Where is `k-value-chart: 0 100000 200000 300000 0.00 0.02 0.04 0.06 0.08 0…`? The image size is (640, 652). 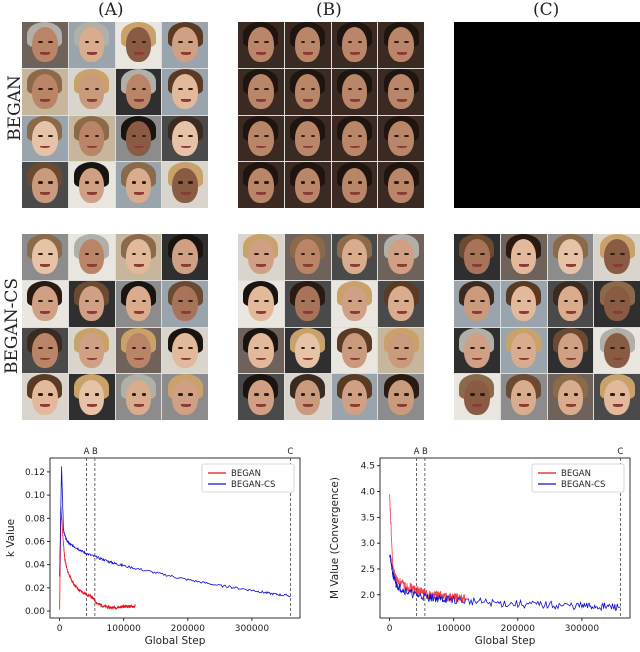 k-value-chart: 0 100000 200000 300000 0.00 0.02 0.04 0.06 0.08 0… is located at coordinates (153, 547).